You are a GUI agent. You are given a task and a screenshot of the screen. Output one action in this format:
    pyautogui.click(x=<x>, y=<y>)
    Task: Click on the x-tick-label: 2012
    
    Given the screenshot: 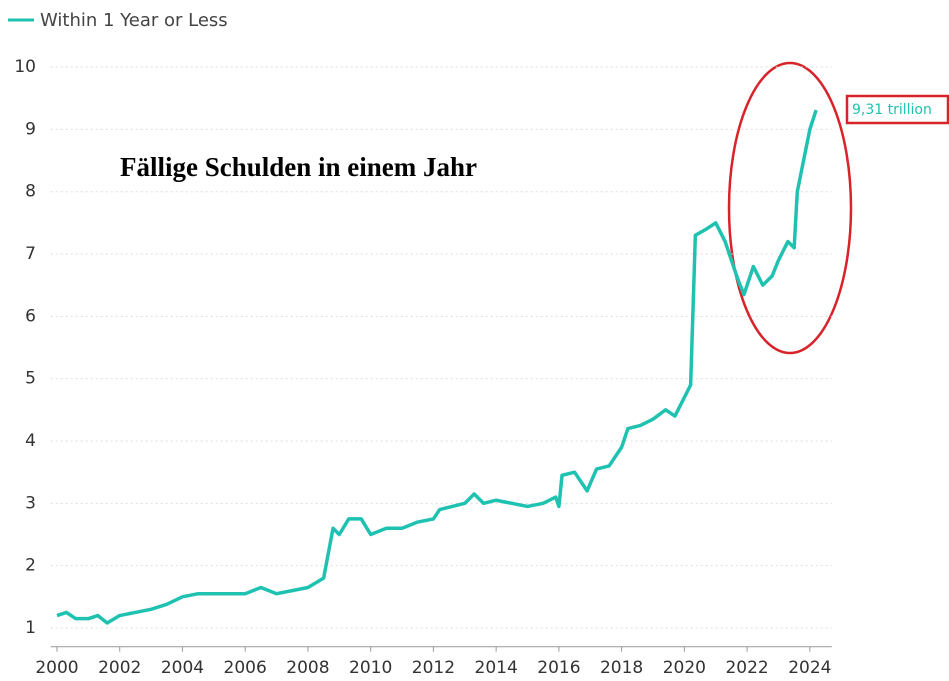 What is the action you would take?
    pyautogui.click(x=433, y=668)
    